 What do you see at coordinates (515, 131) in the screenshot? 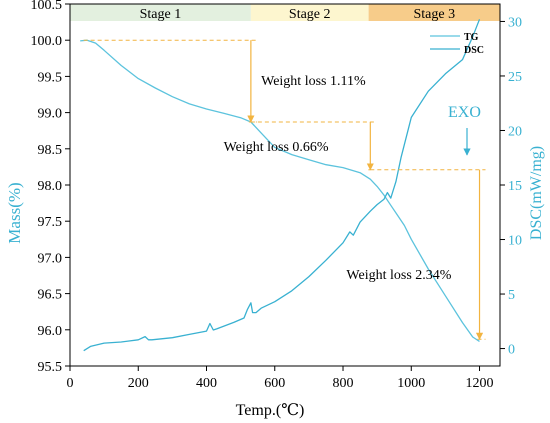
I see `y-right-tick-label: 20` at bounding box center [515, 131].